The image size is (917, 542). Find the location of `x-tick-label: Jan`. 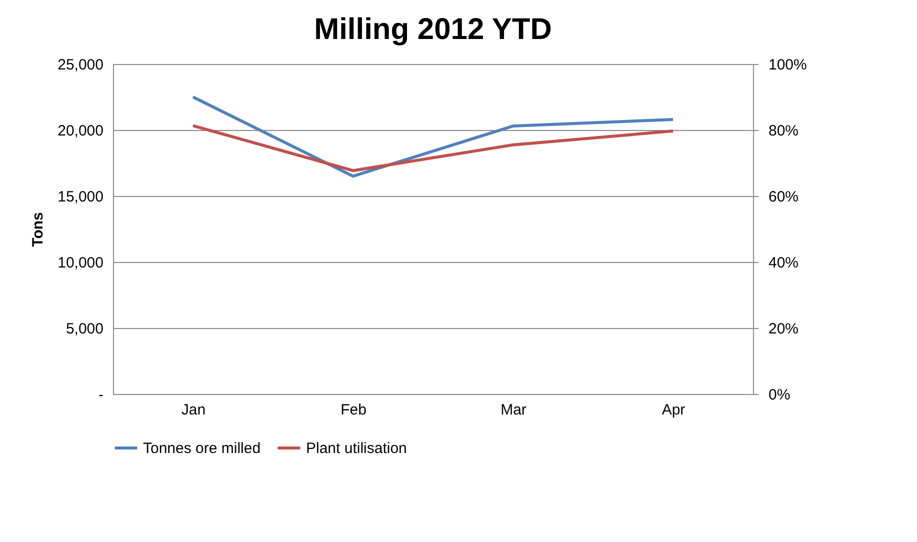

x-tick-label: Jan is located at coordinates (193, 410).